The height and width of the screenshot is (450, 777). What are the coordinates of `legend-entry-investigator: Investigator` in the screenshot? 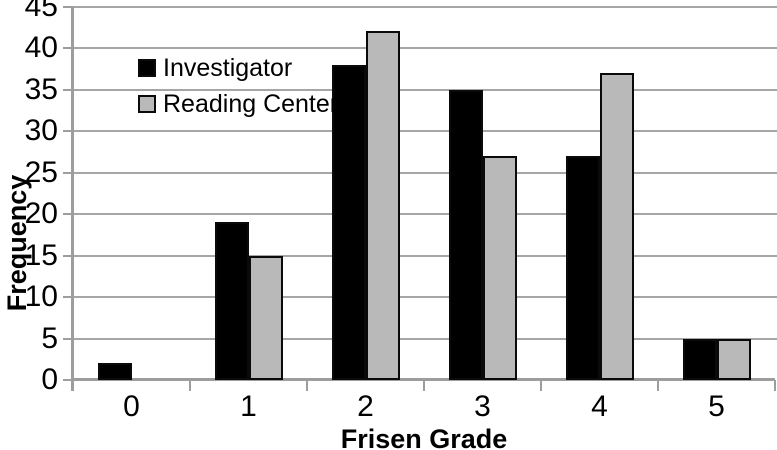 It's located at (238, 68).